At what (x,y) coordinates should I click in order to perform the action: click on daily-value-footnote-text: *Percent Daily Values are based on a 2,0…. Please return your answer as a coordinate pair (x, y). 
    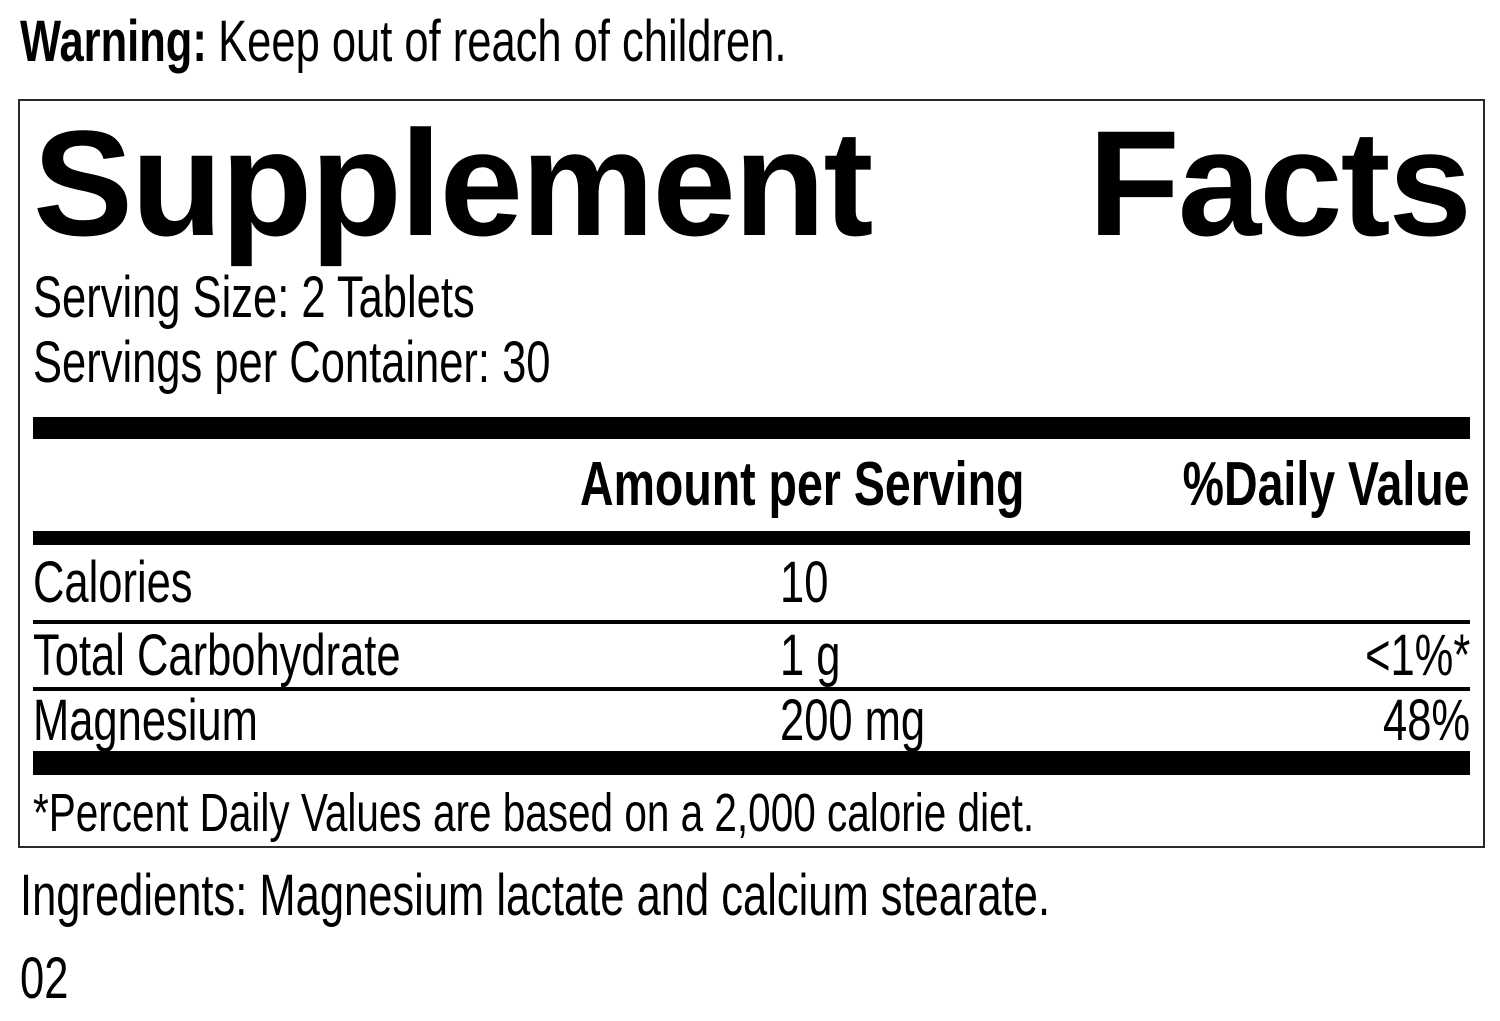
    Looking at the image, I should click on (534, 813).